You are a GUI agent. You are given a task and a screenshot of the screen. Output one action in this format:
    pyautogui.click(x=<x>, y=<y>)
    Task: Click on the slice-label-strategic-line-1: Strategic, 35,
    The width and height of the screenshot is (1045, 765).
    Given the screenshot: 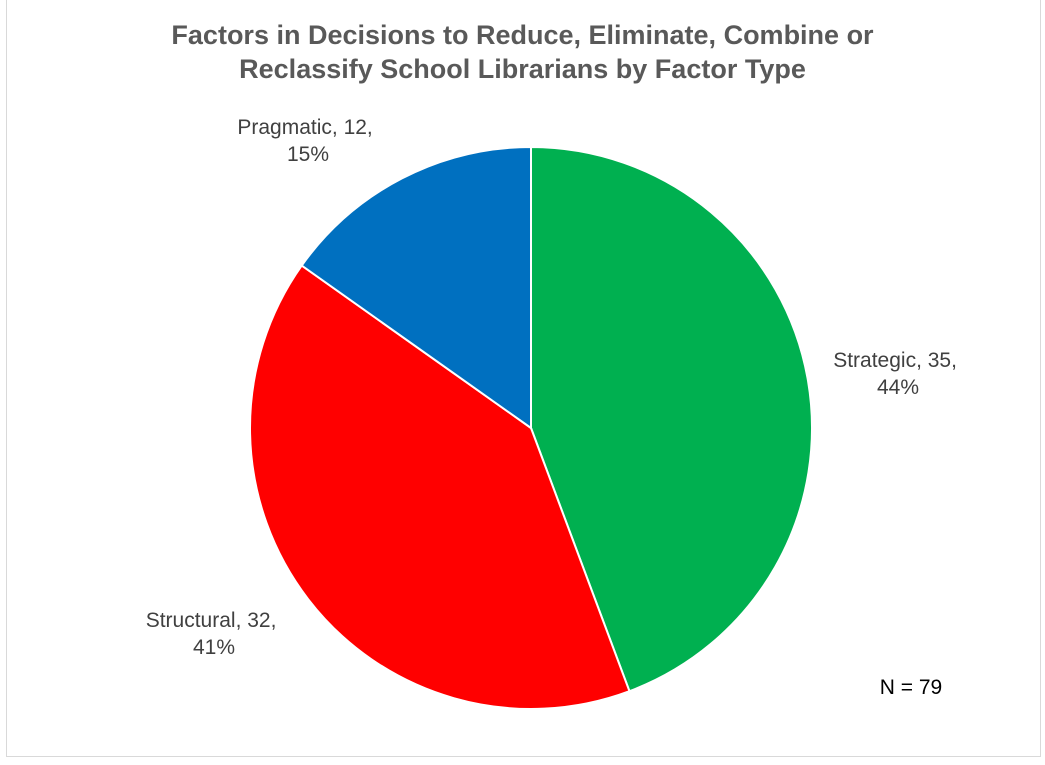 What is the action you would take?
    pyautogui.click(x=895, y=360)
    